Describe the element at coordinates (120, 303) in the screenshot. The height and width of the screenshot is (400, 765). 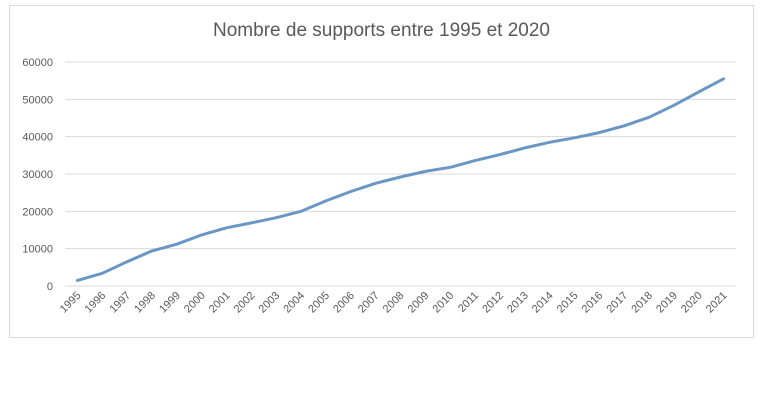
I see `x-tick-label: 1997` at that location.